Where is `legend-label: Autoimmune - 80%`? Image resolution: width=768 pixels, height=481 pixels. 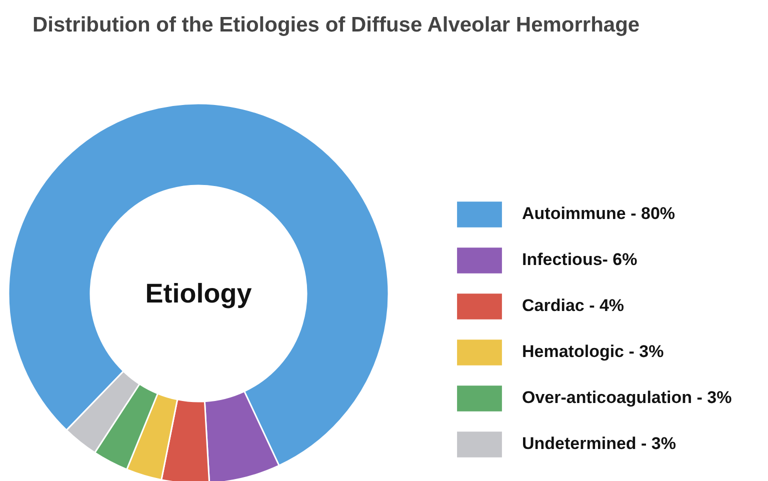
legend-label: Autoimmune - 80% is located at coordinates (599, 214).